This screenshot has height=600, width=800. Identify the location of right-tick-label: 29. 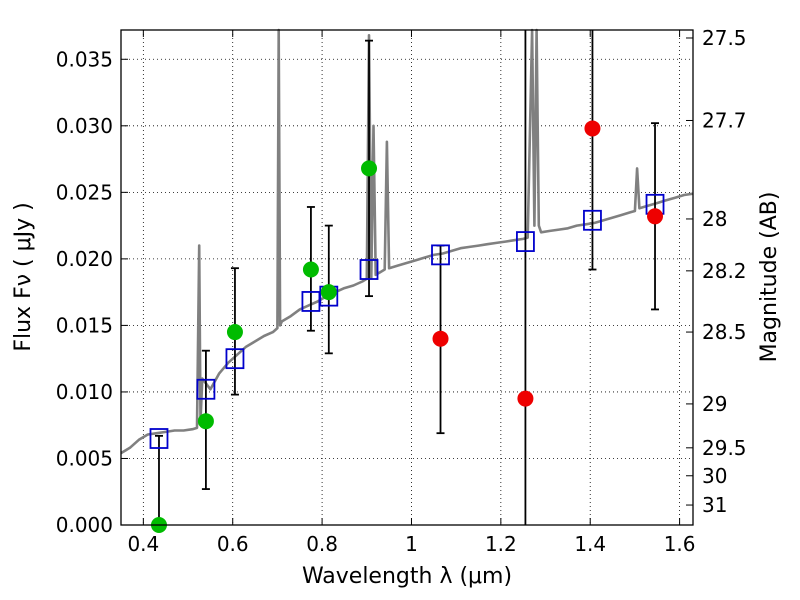
(714, 404).